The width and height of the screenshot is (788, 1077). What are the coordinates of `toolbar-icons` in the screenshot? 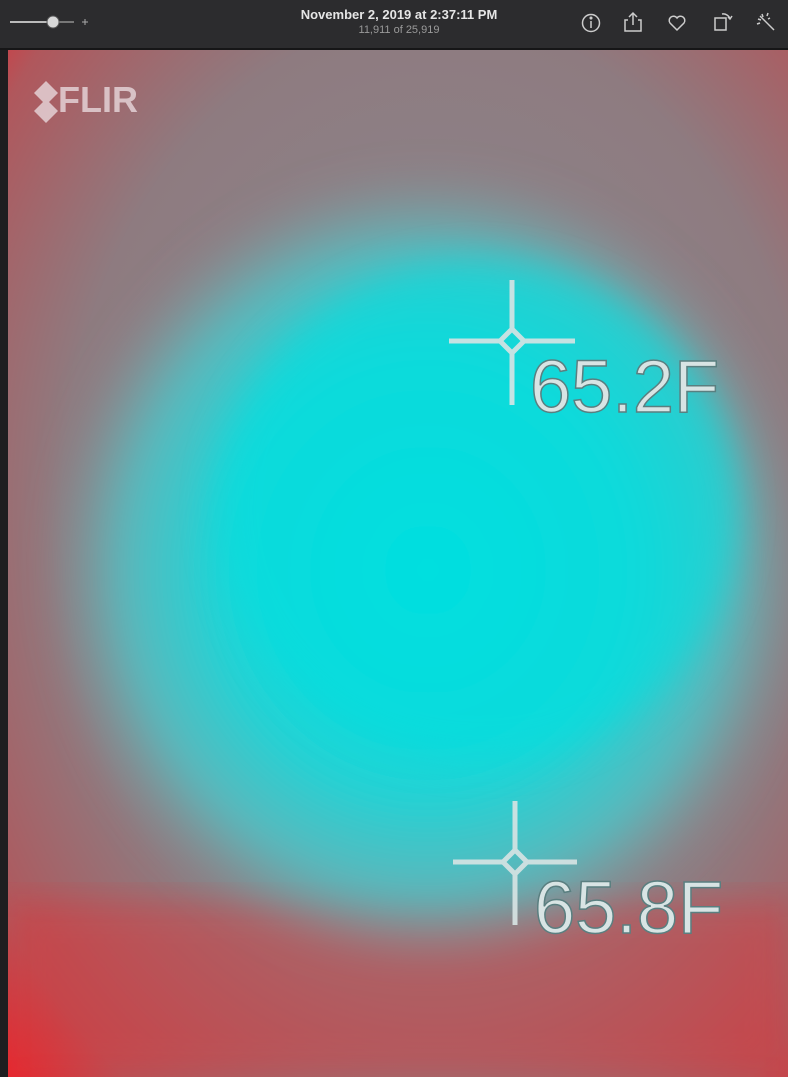 It's located at (392, 22).